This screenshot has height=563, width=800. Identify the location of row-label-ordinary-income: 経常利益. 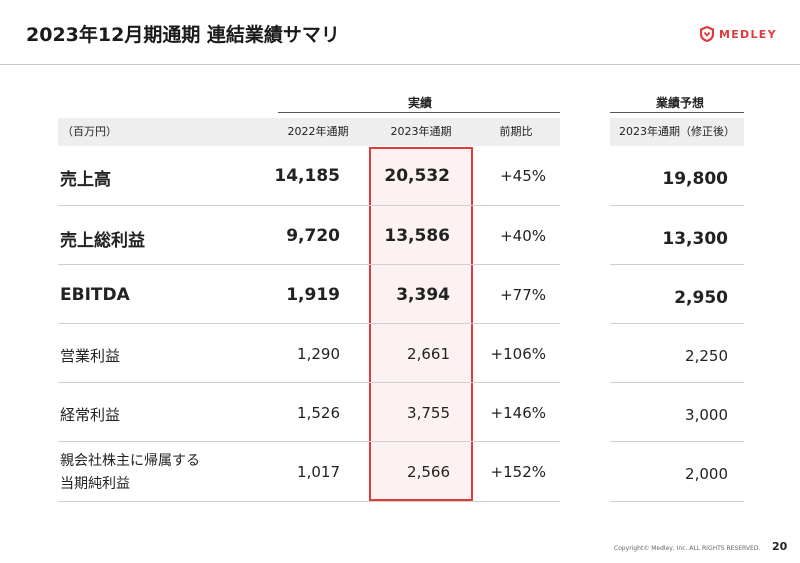
(90, 415).